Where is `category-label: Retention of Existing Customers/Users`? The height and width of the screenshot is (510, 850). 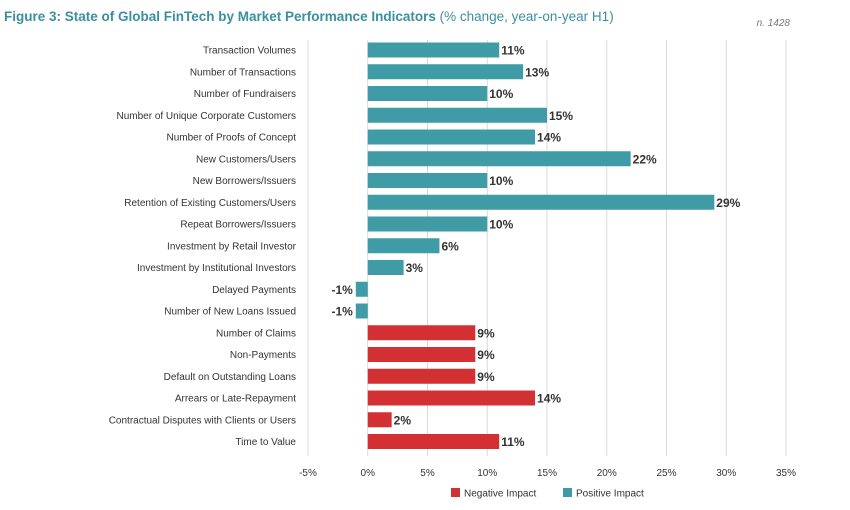 category-label: Retention of Existing Customers/Users is located at coordinates (210, 203).